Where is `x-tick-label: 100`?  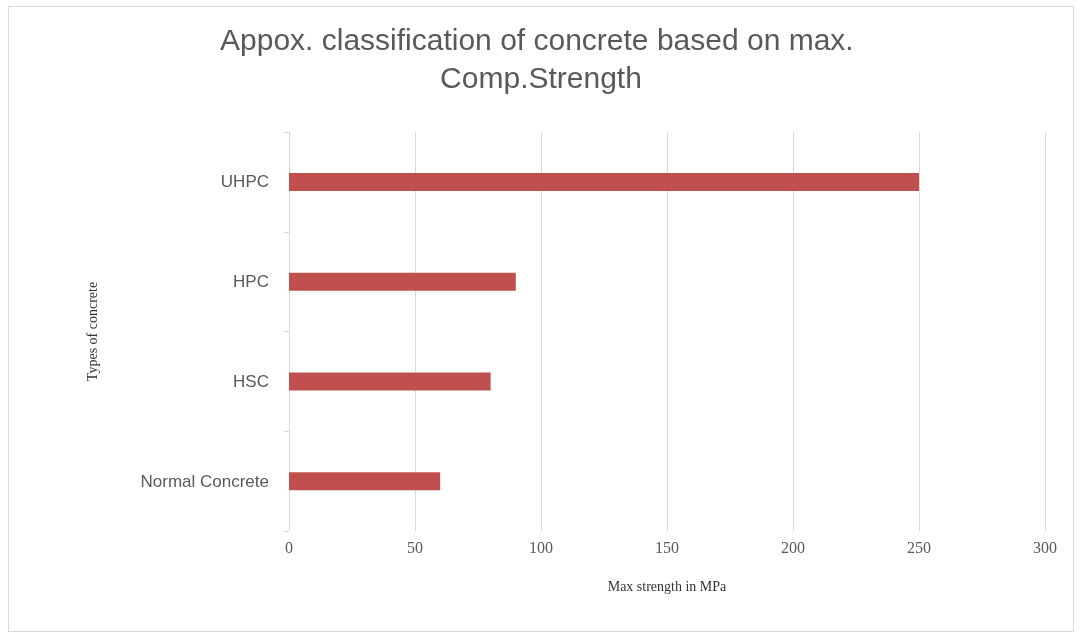
x-tick-label: 100 is located at coordinates (541, 547).